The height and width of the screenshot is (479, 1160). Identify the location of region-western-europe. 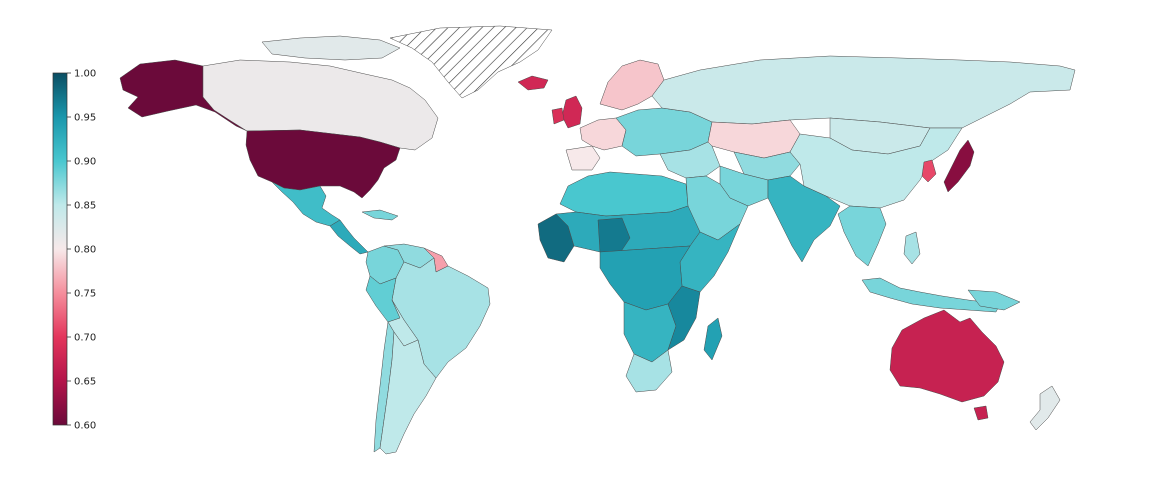
(603, 134).